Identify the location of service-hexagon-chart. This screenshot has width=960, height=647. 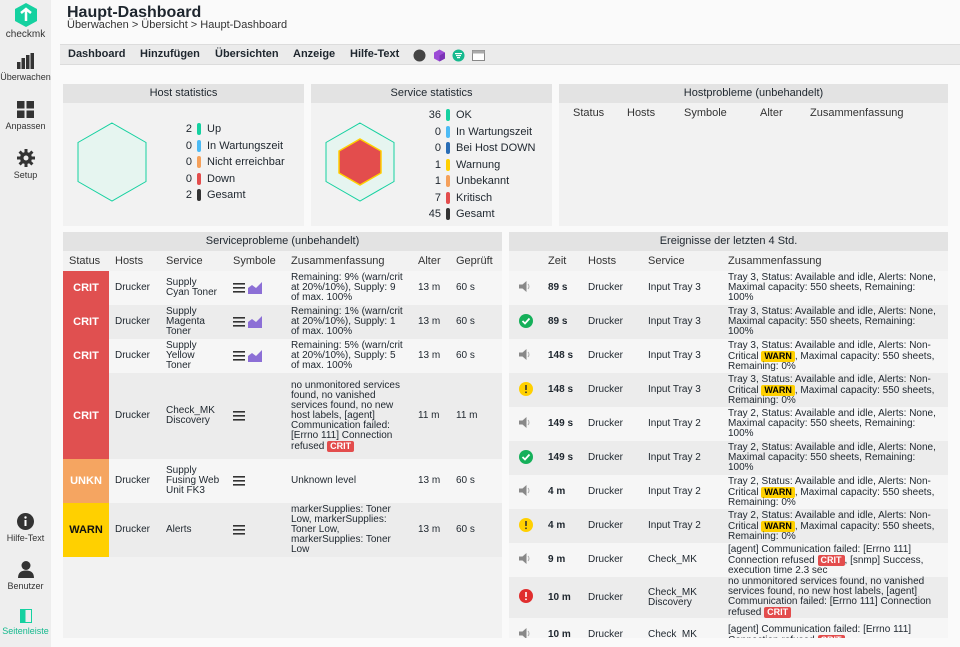
(360, 162).